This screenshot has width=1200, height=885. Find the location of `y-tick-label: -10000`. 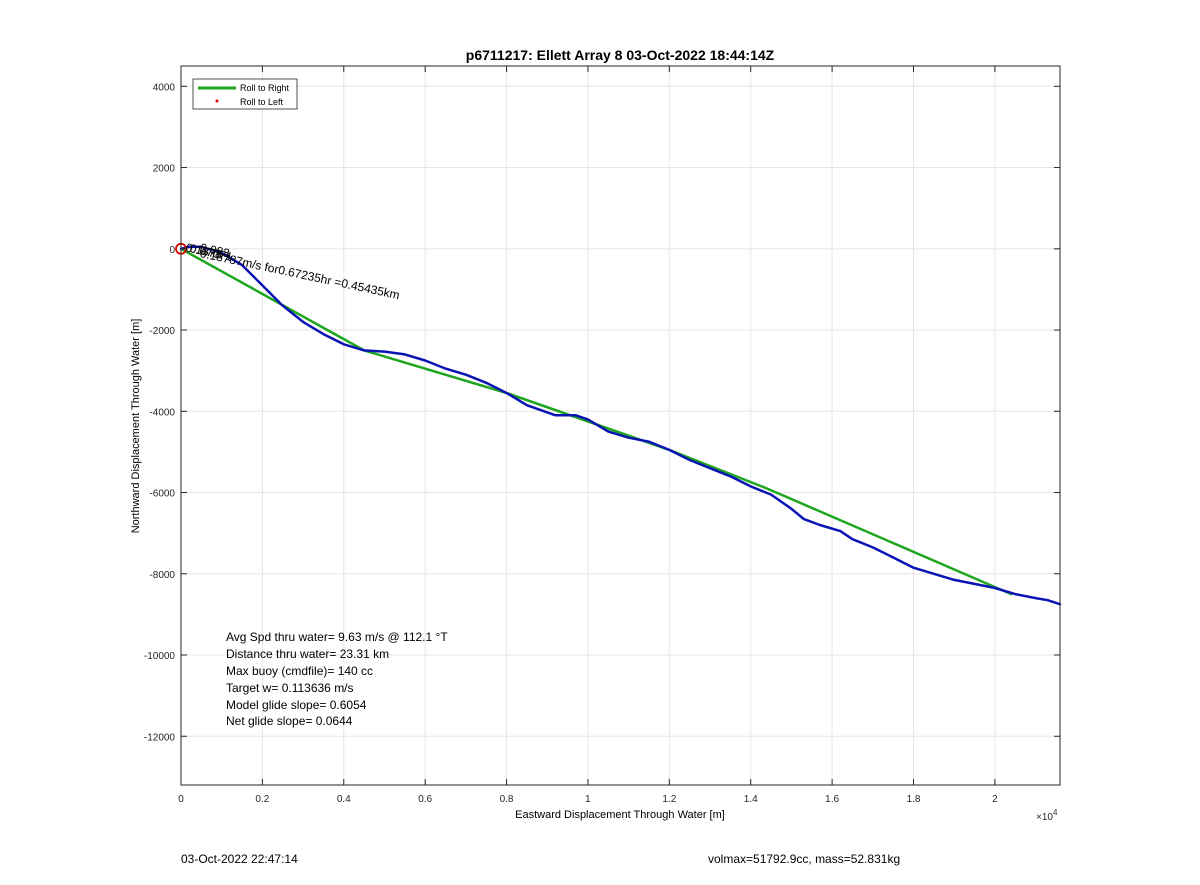

y-tick-label: -10000 is located at coordinates (160, 656).